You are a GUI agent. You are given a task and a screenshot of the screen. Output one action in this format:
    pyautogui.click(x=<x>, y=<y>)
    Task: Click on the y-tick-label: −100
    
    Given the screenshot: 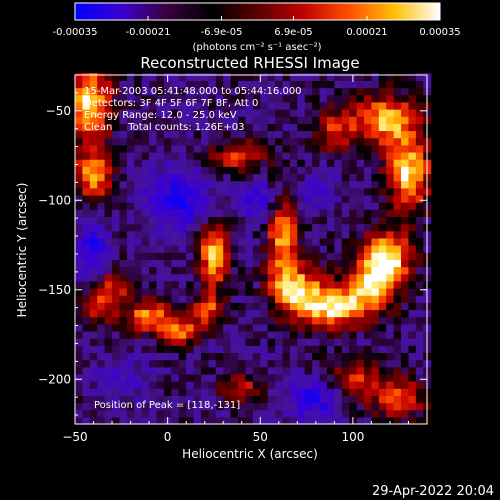 What is the action you would take?
    pyautogui.click(x=54, y=200)
    